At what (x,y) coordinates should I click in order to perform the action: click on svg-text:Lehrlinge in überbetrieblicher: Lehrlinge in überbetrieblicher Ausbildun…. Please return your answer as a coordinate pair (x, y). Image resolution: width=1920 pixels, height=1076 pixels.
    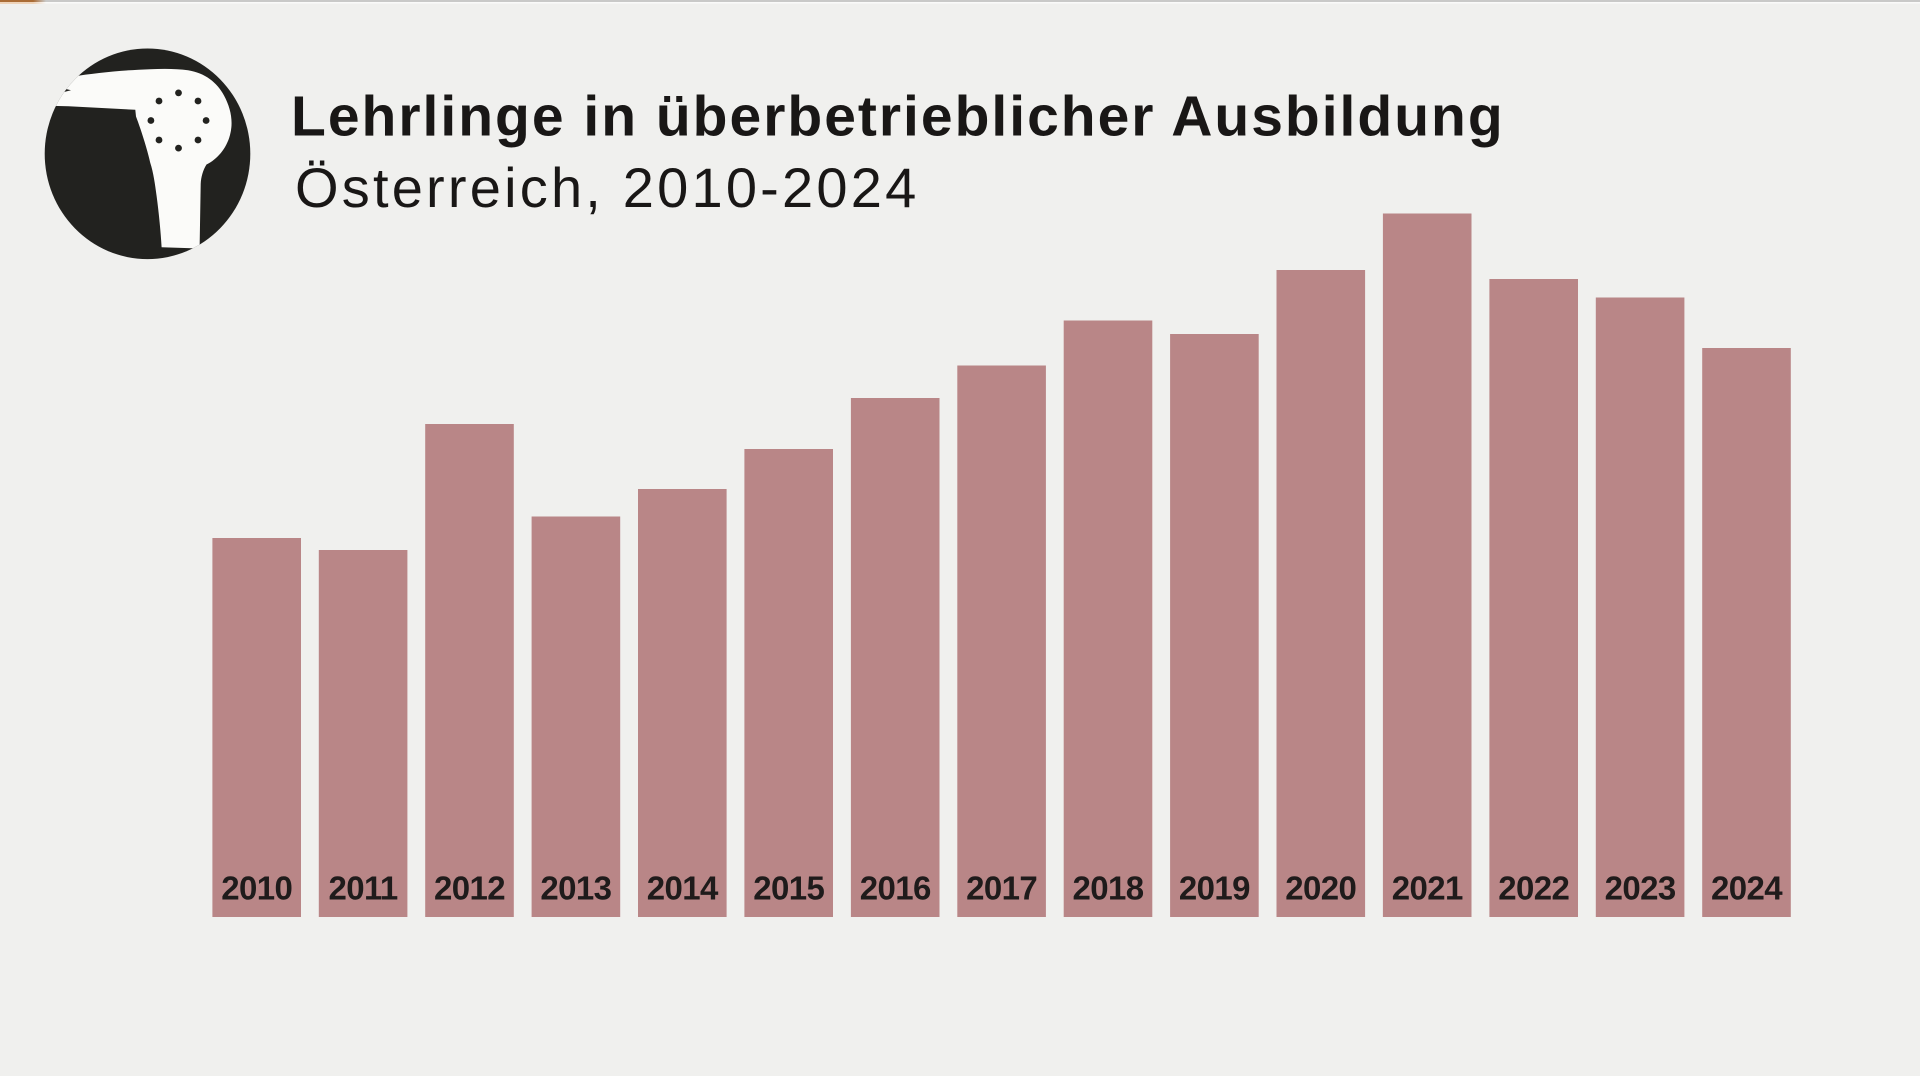
    Looking at the image, I should click on (898, 117).